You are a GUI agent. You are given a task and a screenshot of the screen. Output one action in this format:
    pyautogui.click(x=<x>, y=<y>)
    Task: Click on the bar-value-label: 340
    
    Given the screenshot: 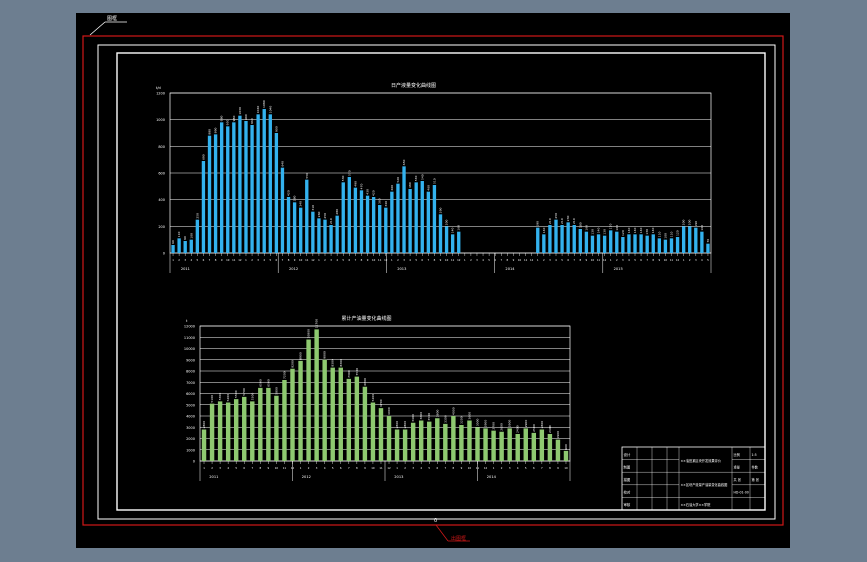 What is the action you would take?
    pyautogui.click(x=301, y=204)
    